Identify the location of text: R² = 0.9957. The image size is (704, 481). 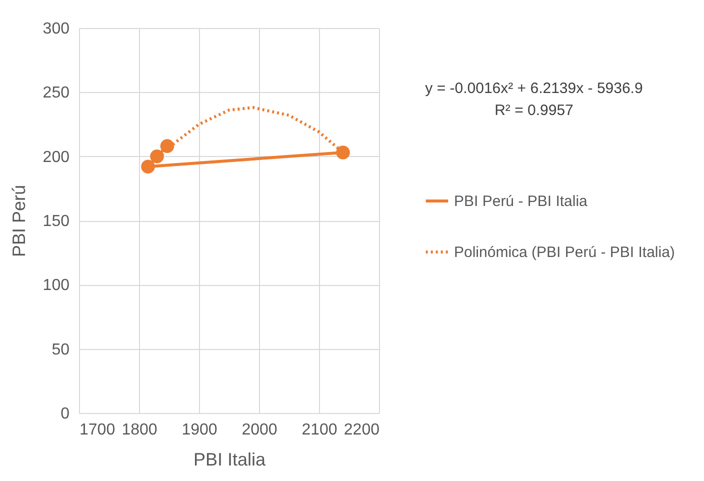
(534, 110).